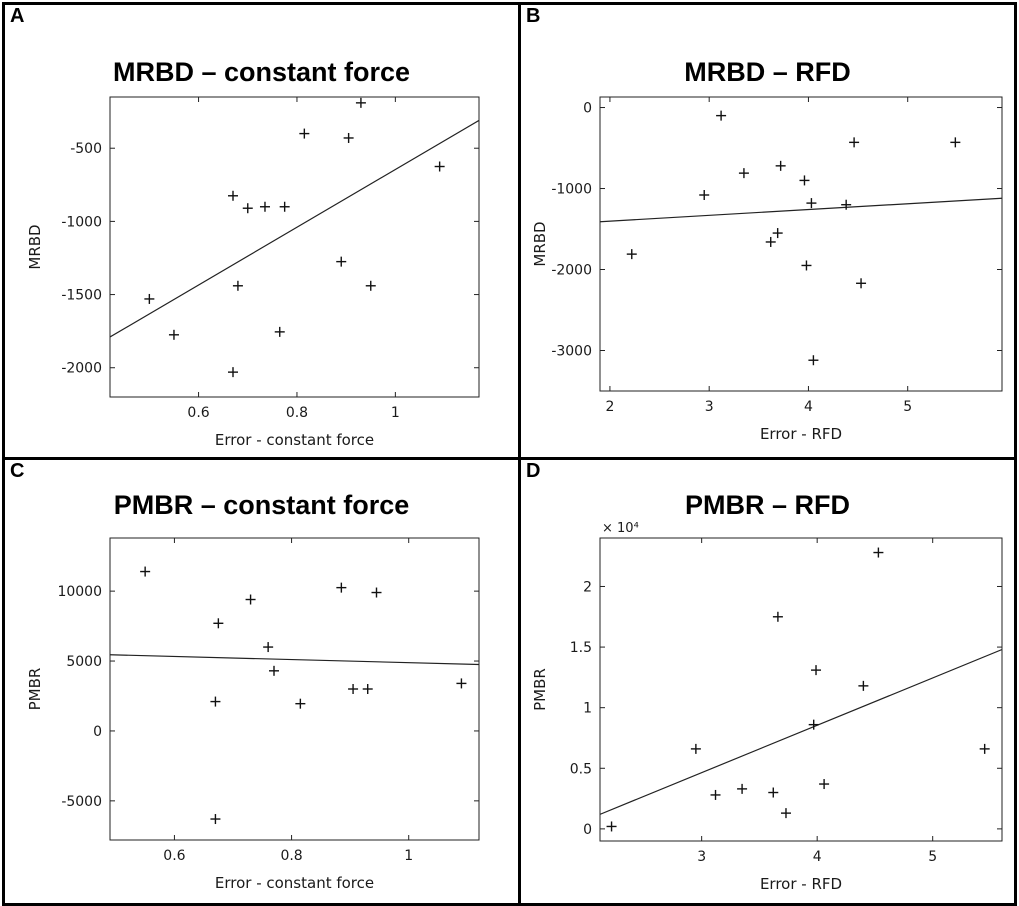 The image size is (1019, 906). Describe the element at coordinates (801, 434) in the screenshot. I see `x-axis-label: Error - RFD` at that location.